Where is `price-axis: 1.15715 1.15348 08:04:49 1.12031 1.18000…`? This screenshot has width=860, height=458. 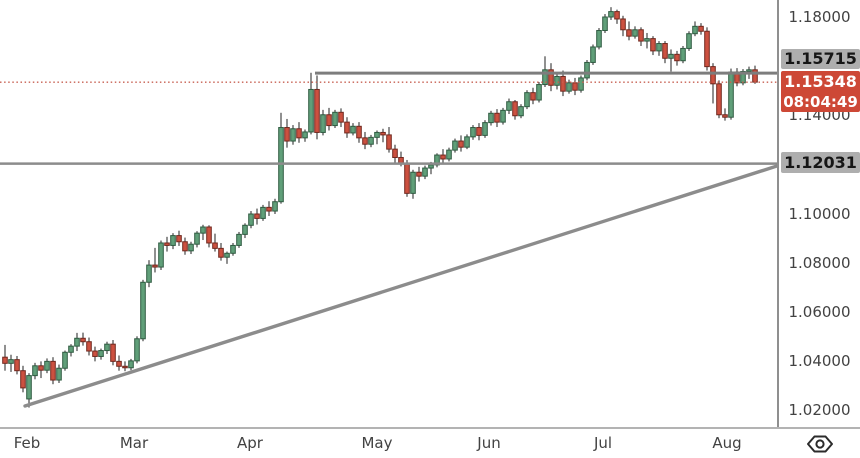 price-axis: 1.15715 1.15348 08:04:49 1.12031 1.18000… is located at coordinates (818, 213).